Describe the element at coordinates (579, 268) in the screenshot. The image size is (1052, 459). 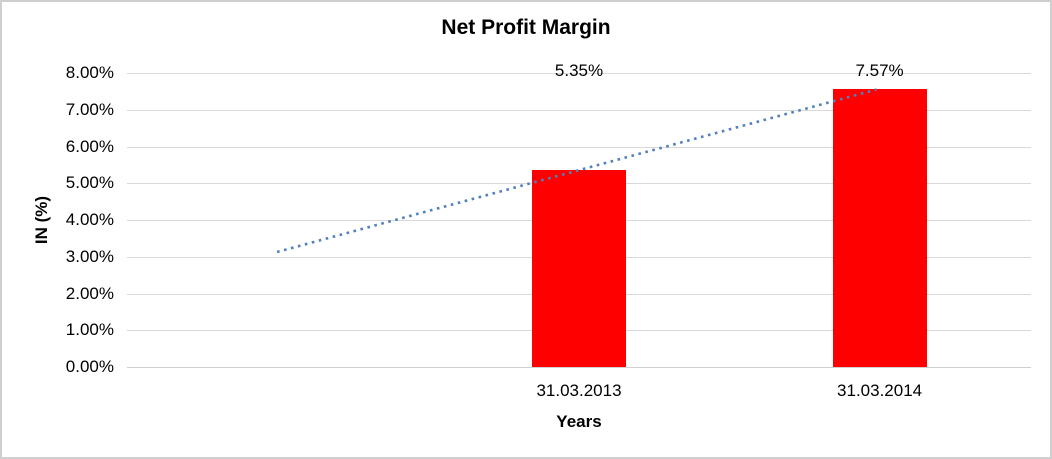
I see `bar-31.03.2013` at that location.